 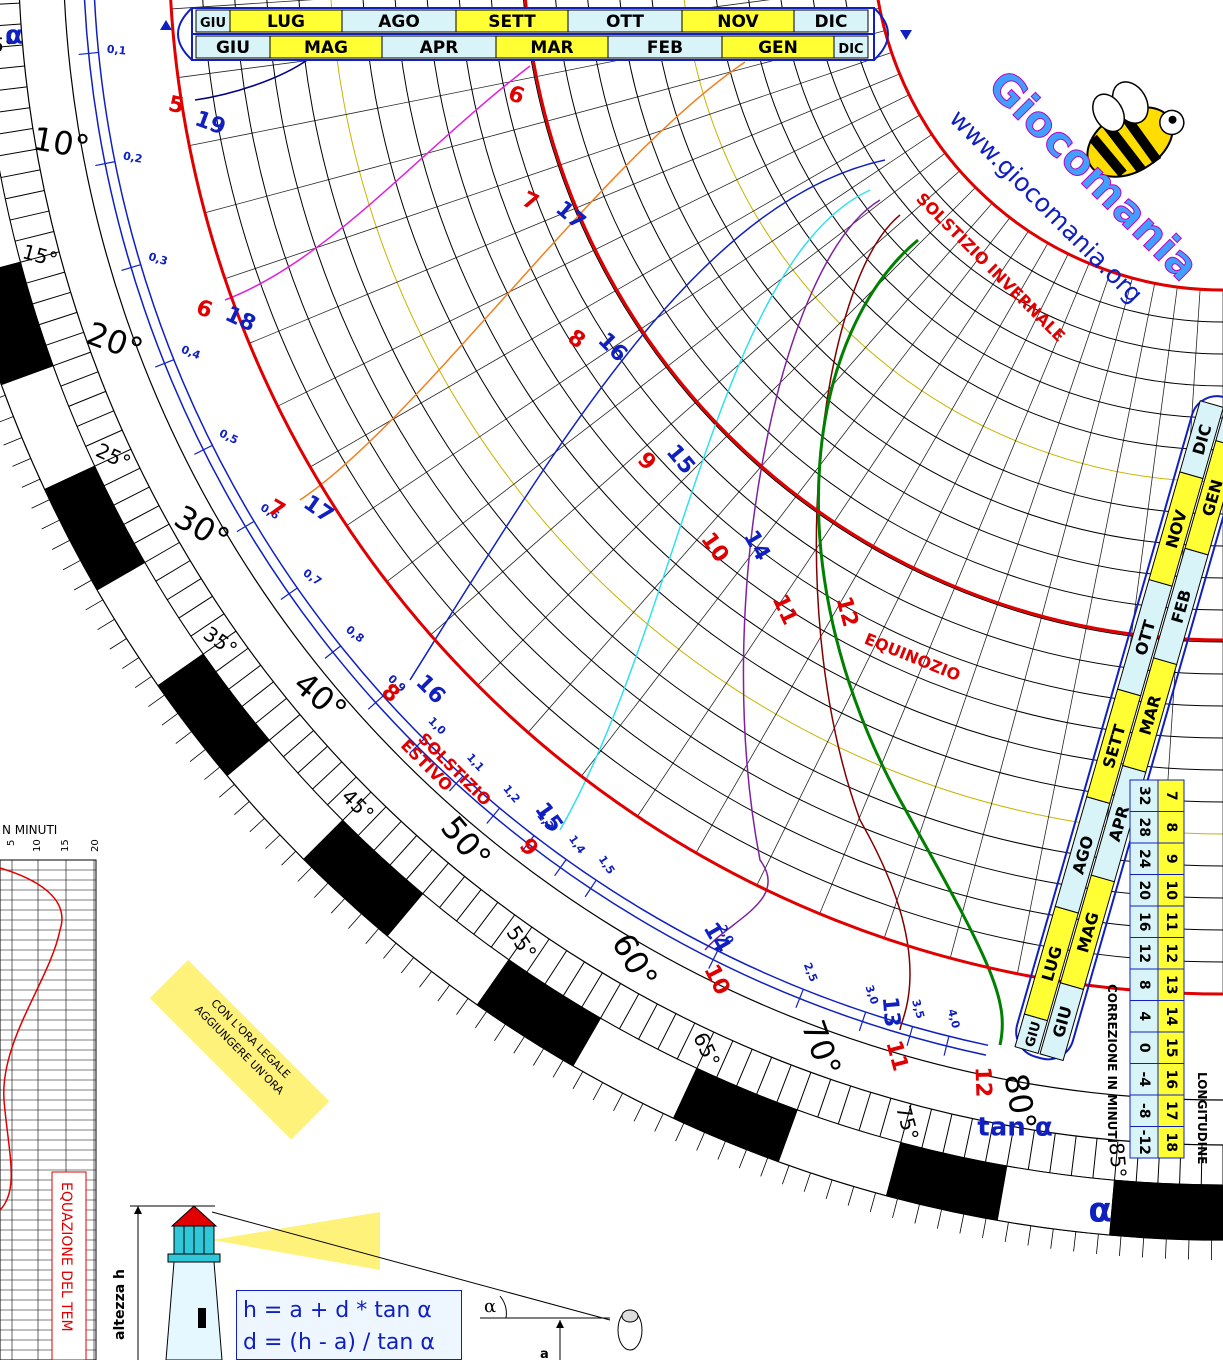 What do you see at coordinates (1170, 1221) in the screenshot?
I see `degree-label-90: 90°` at bounding box center [1170, 1221].